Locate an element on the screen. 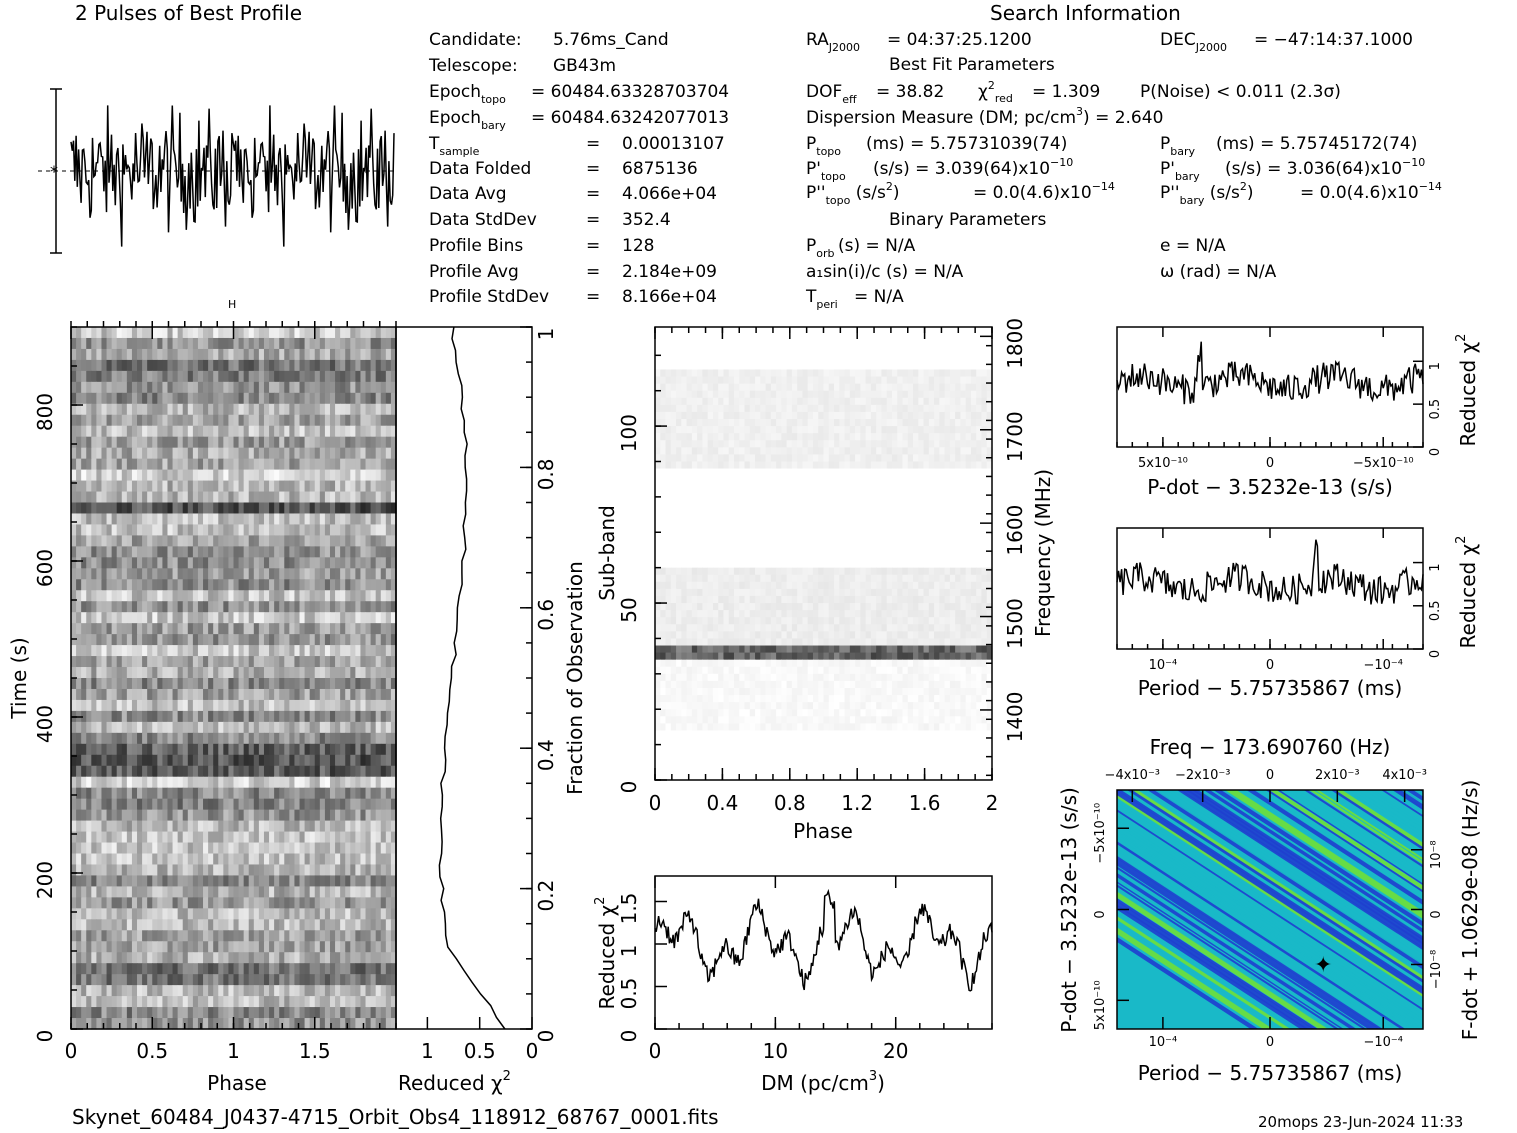 The width and height of the screenshot is (1517, 1133). tick-label: 1.5 is located at coordinates (315, 1051).